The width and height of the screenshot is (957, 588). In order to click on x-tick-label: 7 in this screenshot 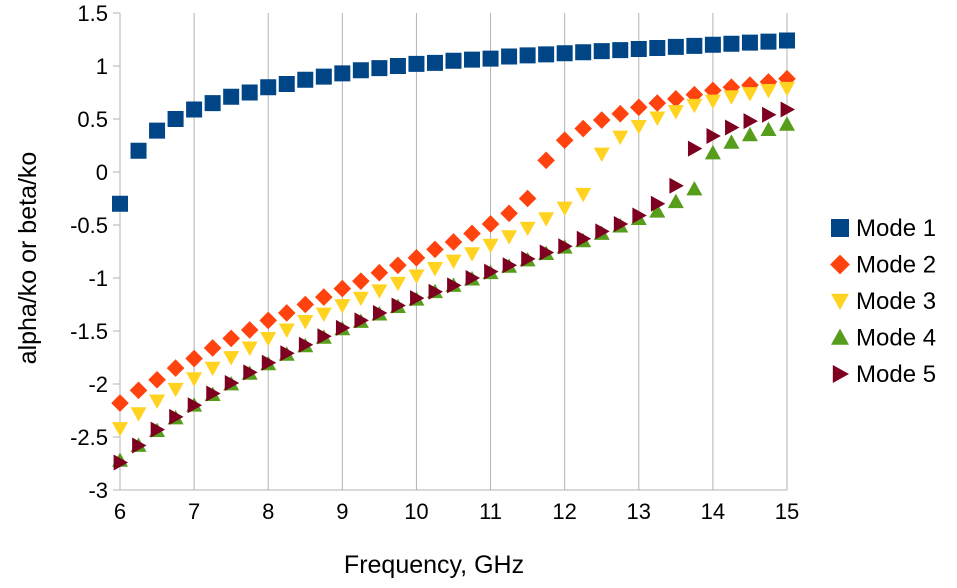, I will do `click(194, 511)`.